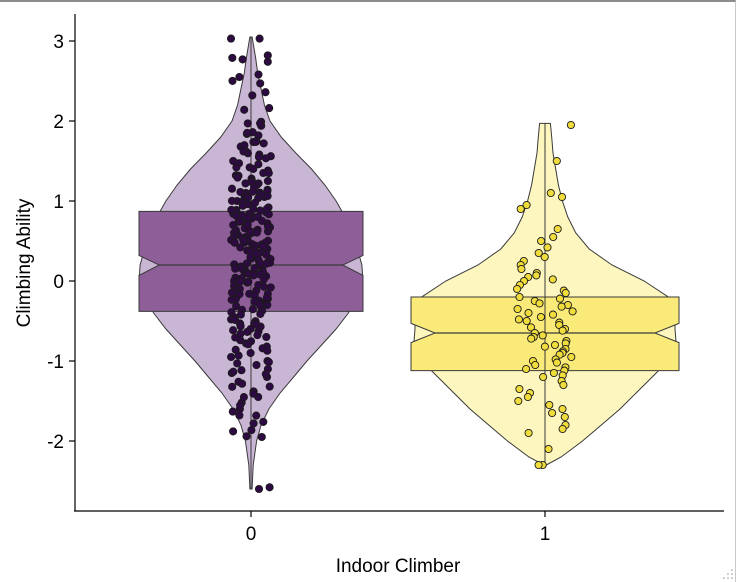  Describe the element at coordinates (58, 282) in the screenshot. I see `y-tick-label: 0` at that location.